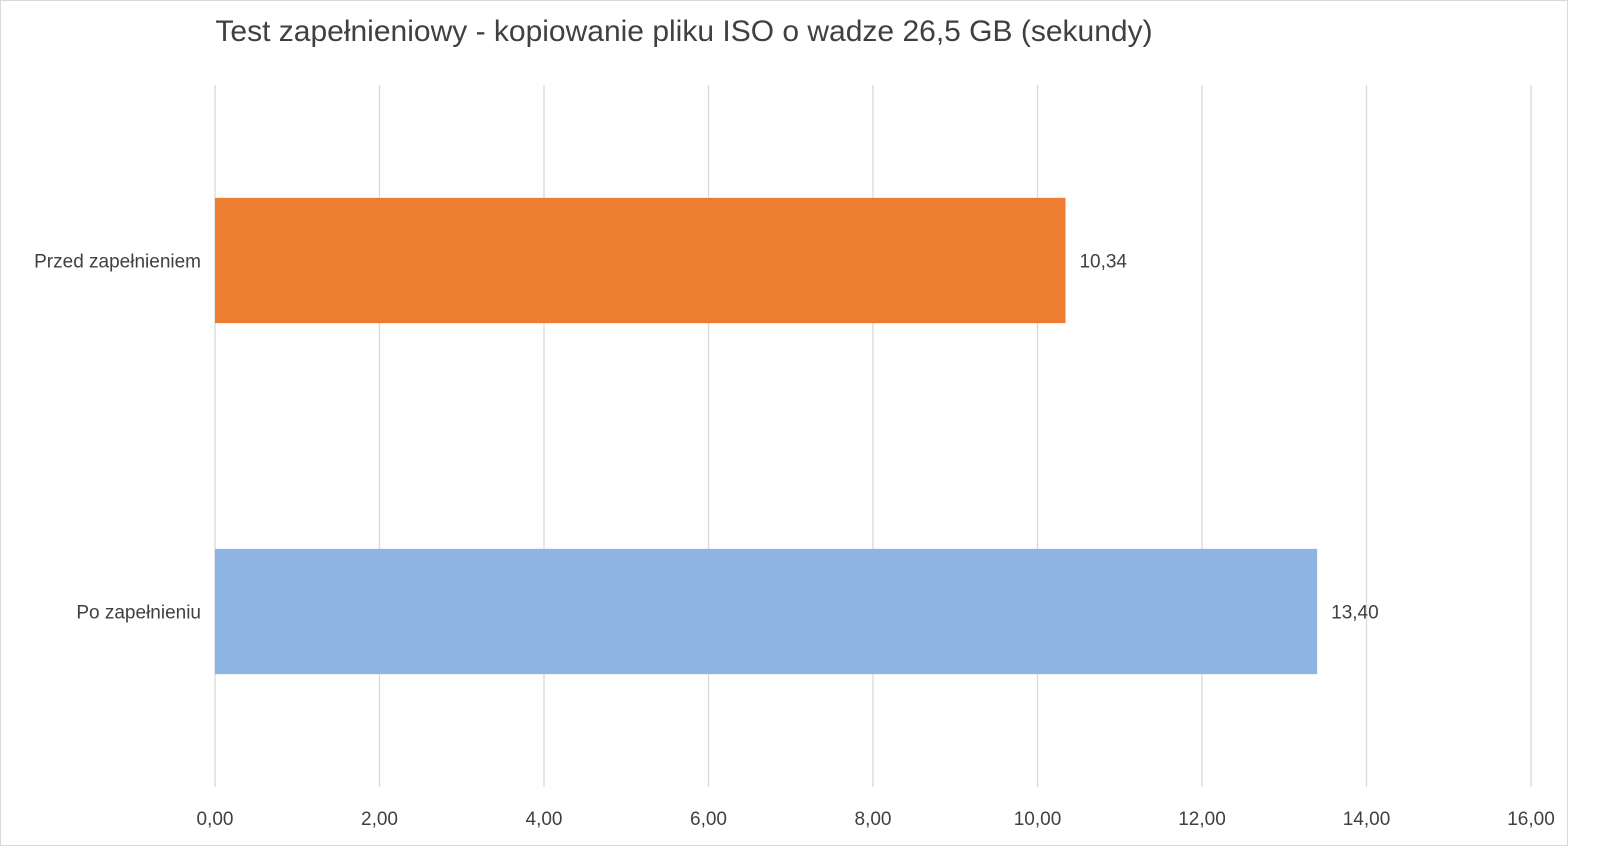 Image resolution: width=1600 pixels, height=865 pixels. What do you see at coordinates (138, 613) in the screenshot?
I see `category-label: Po zapełnieniu` at bounding box center [138, 613].